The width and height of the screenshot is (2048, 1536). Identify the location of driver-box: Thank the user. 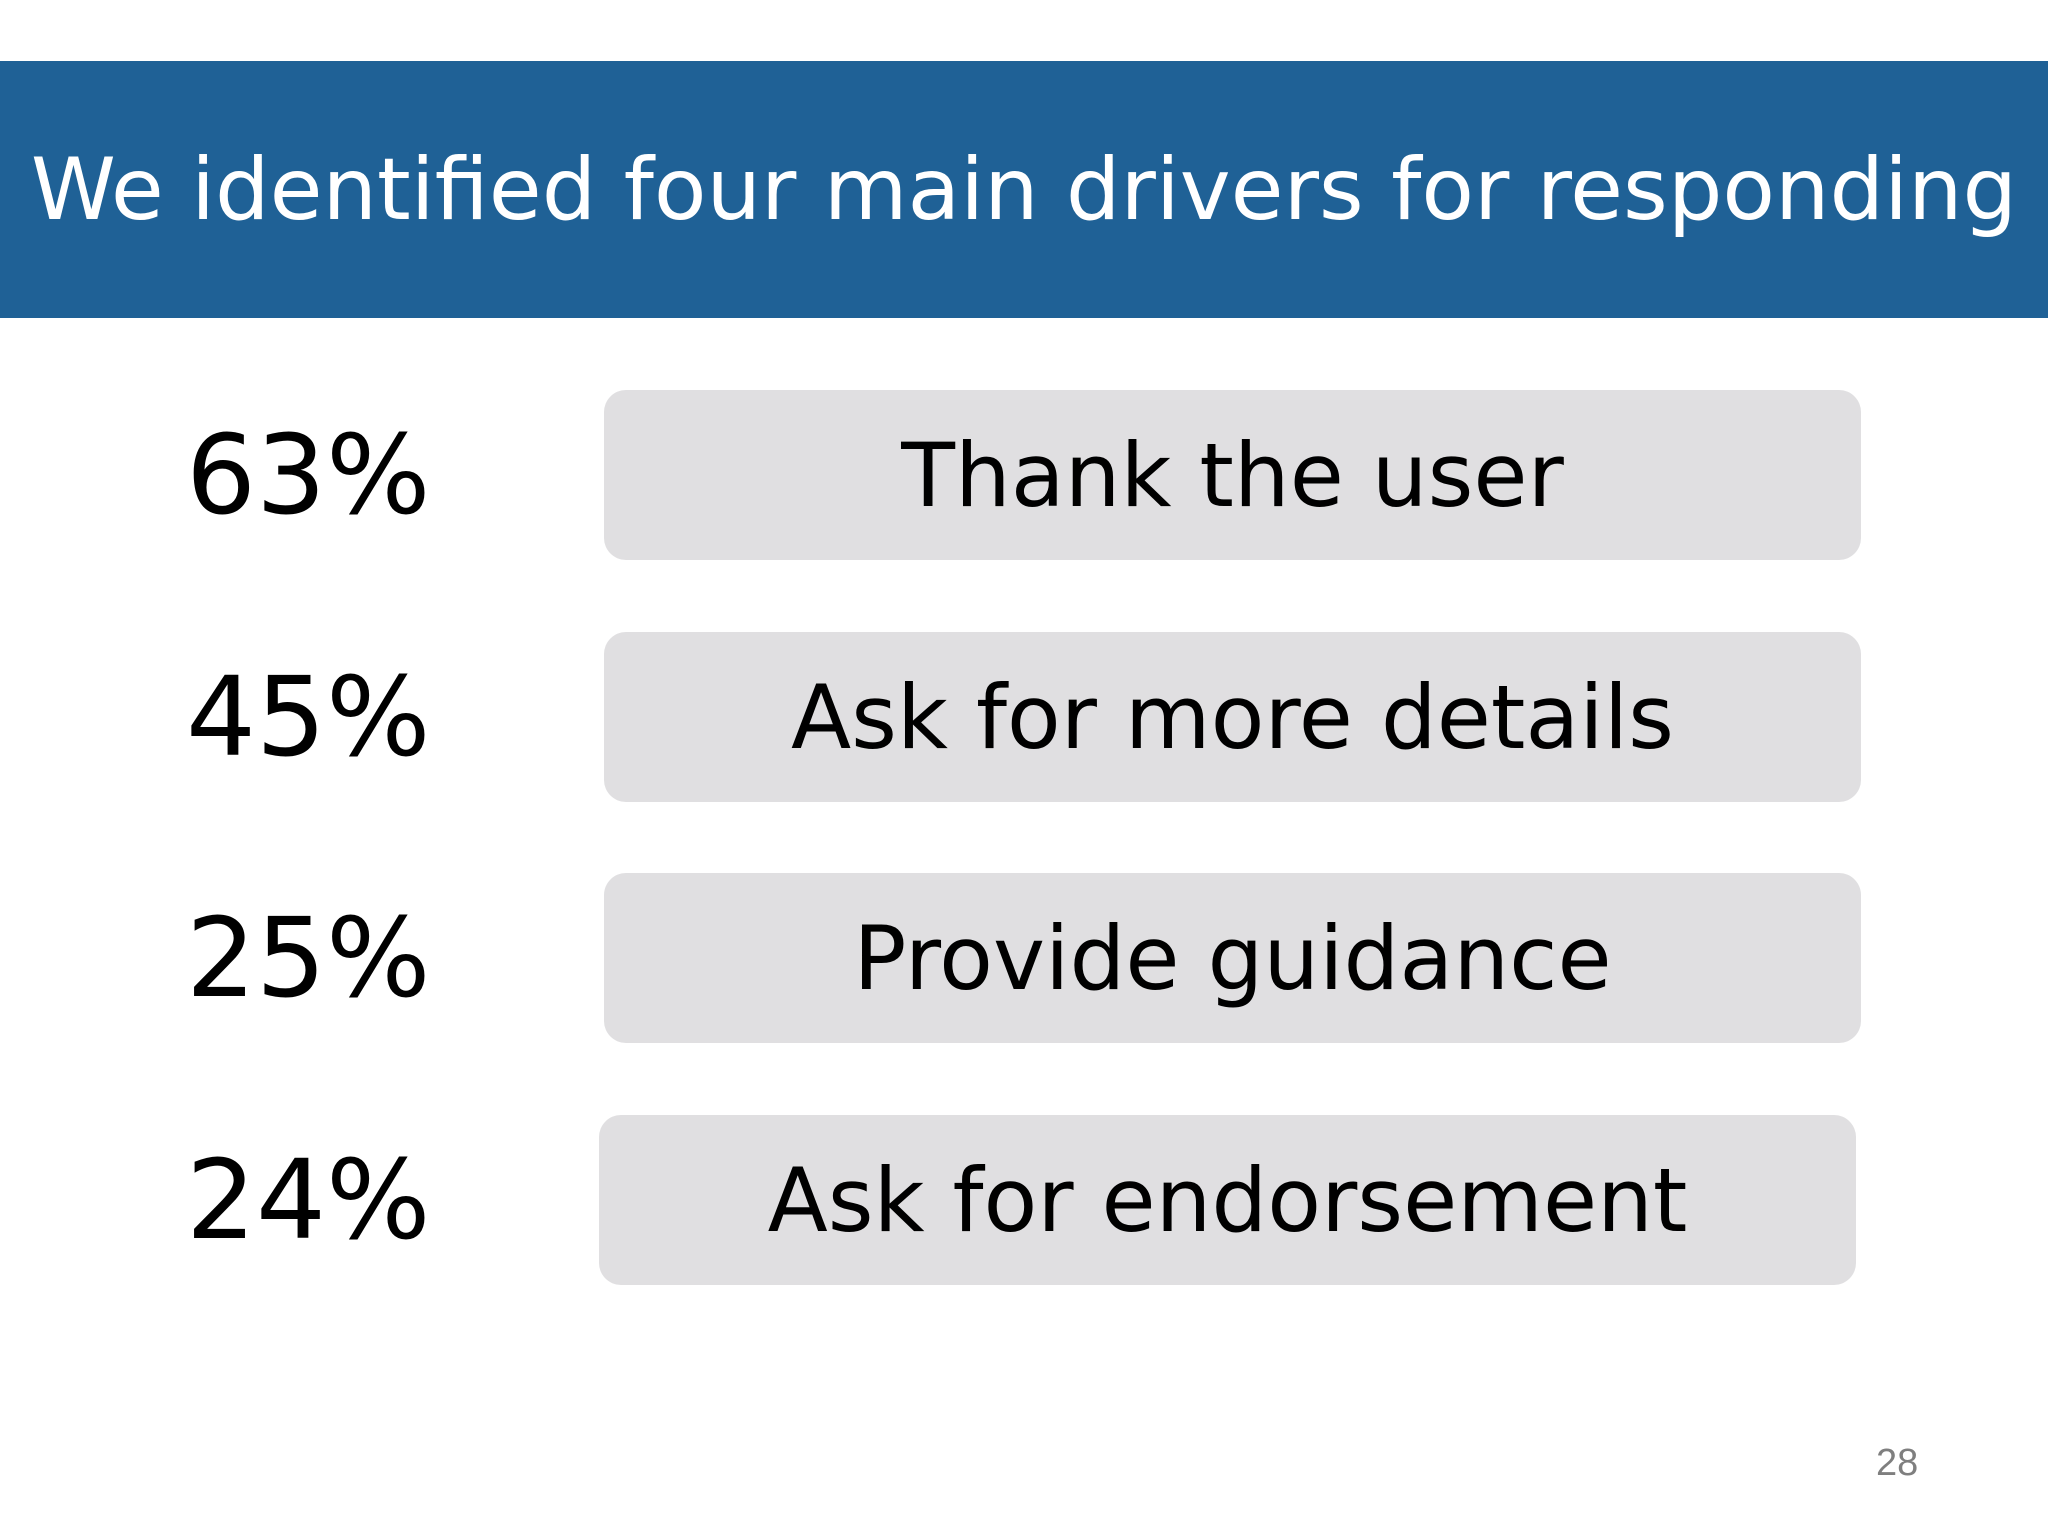
(1232, 475).